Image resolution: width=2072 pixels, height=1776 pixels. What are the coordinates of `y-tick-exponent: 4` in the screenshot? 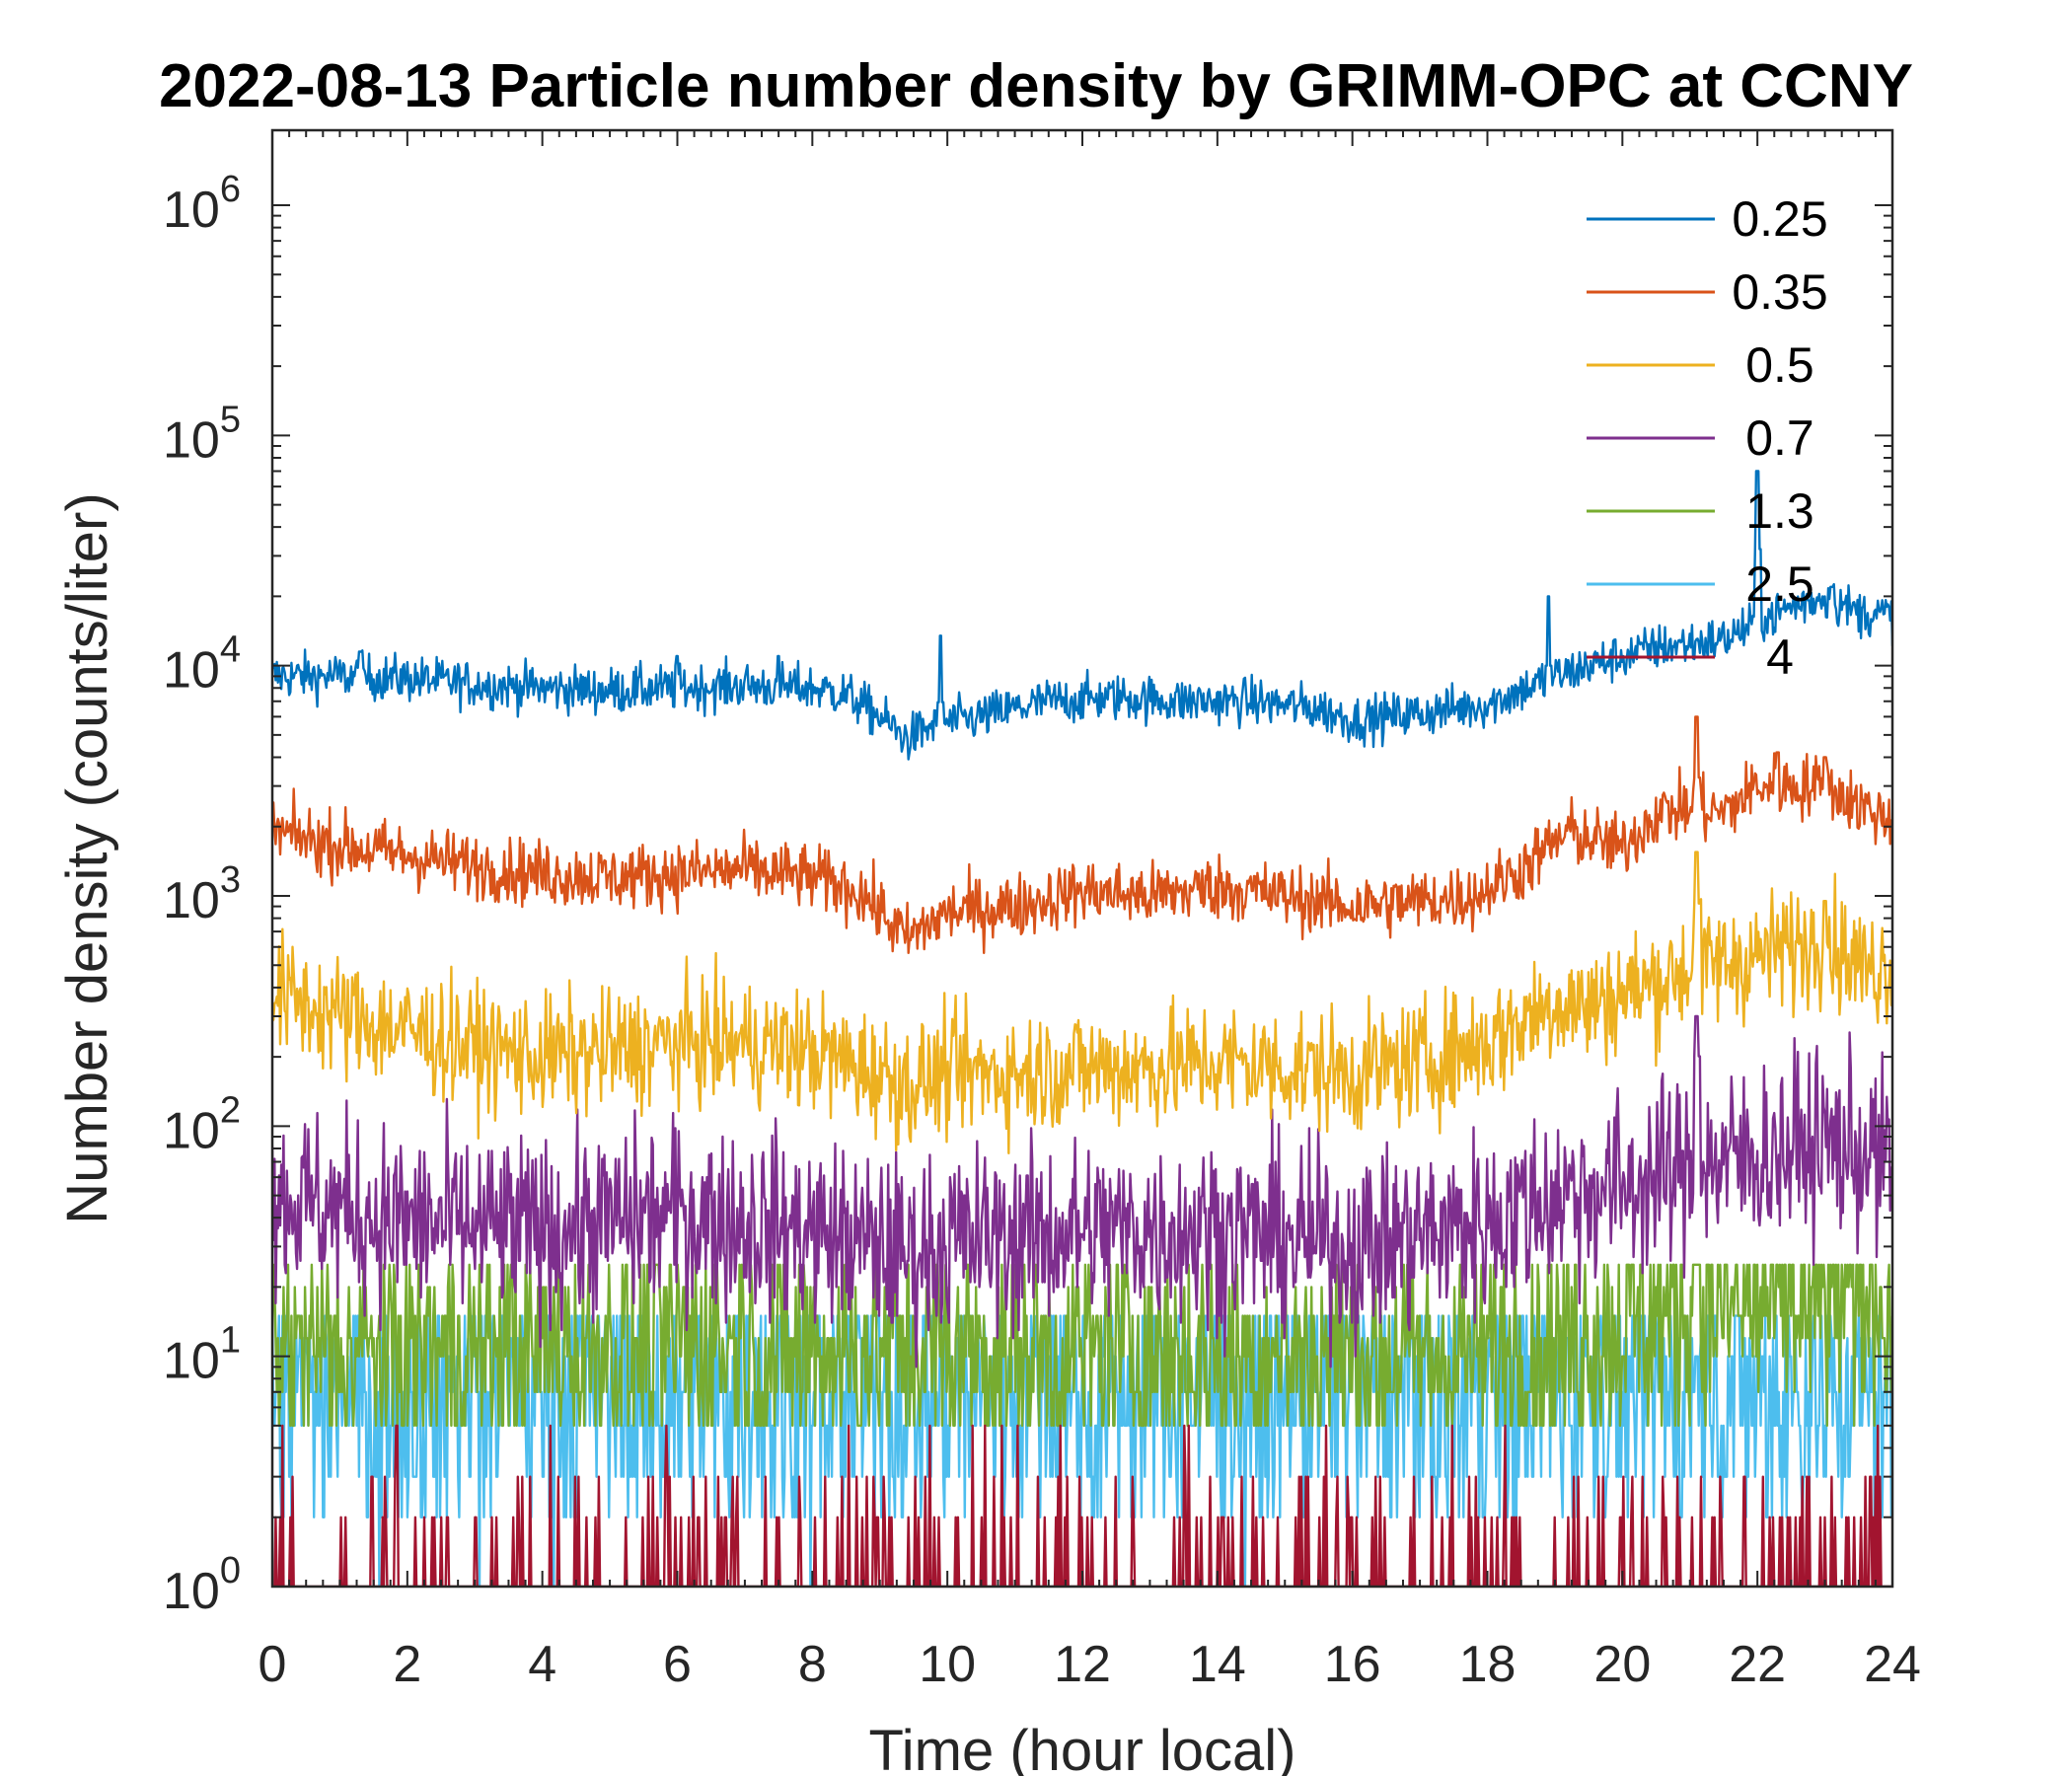 It's located at (230, 650).